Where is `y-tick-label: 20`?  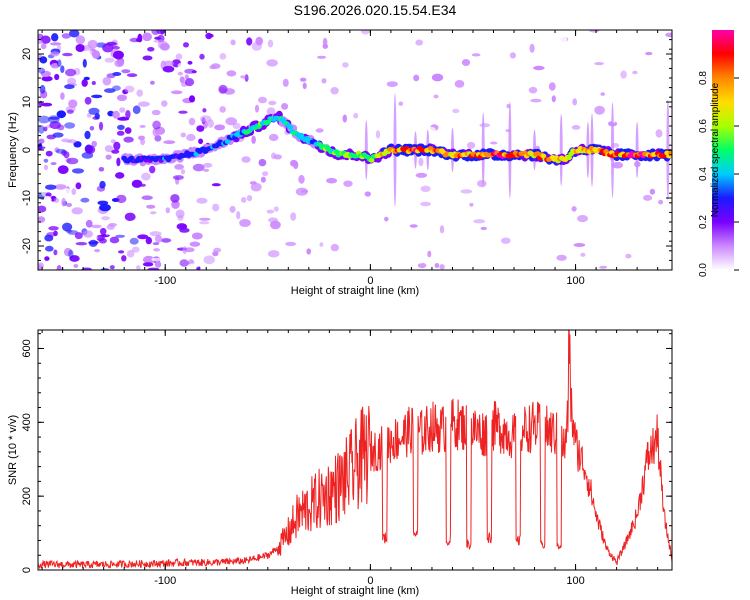
y-tick-label: 20 is located at coordinates (27, 54).